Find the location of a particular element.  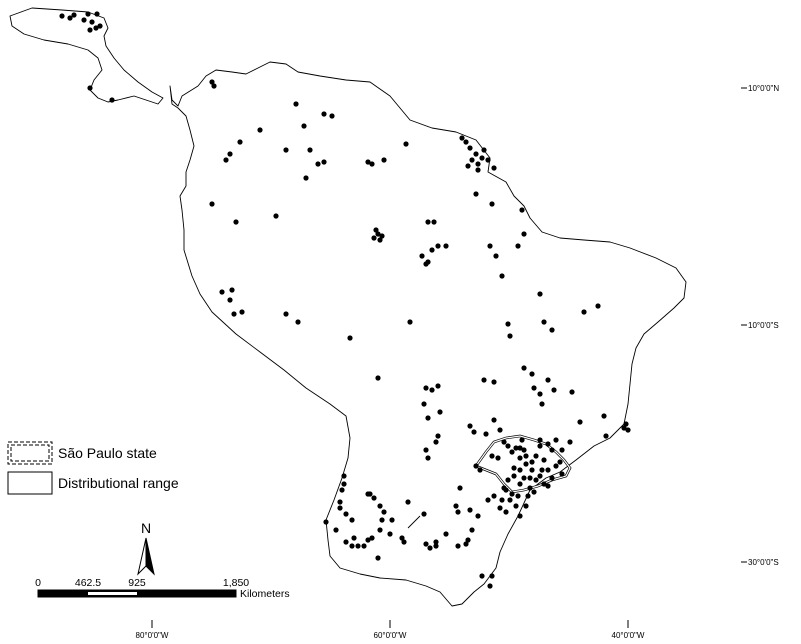

scale-tick-0: 0 is located at coordinates (38, 583).